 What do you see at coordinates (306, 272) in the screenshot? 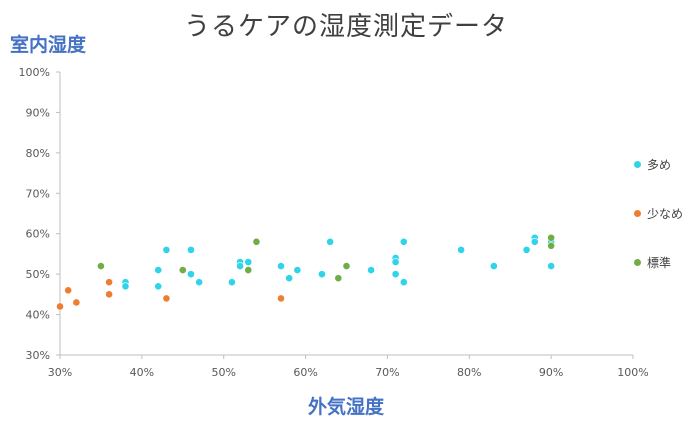
I see `data-points` at bounding box center [306, 272].